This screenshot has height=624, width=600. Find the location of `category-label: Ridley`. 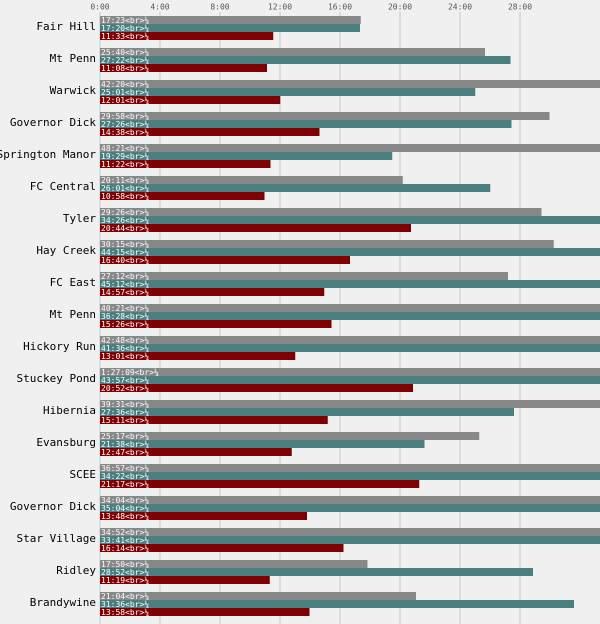

category-label: Ridley is located at coordinates (76, 570).